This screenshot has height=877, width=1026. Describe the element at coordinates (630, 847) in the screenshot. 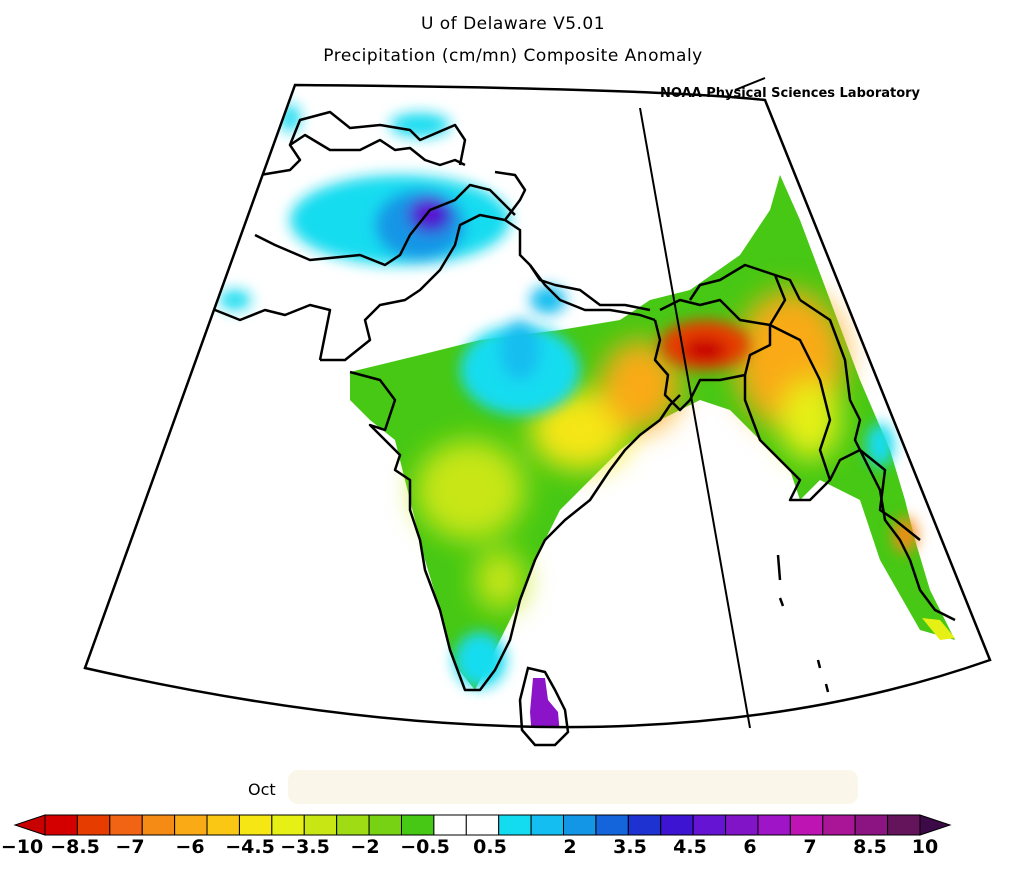

I see `colorbar-tick-label: 3.5` at that location.